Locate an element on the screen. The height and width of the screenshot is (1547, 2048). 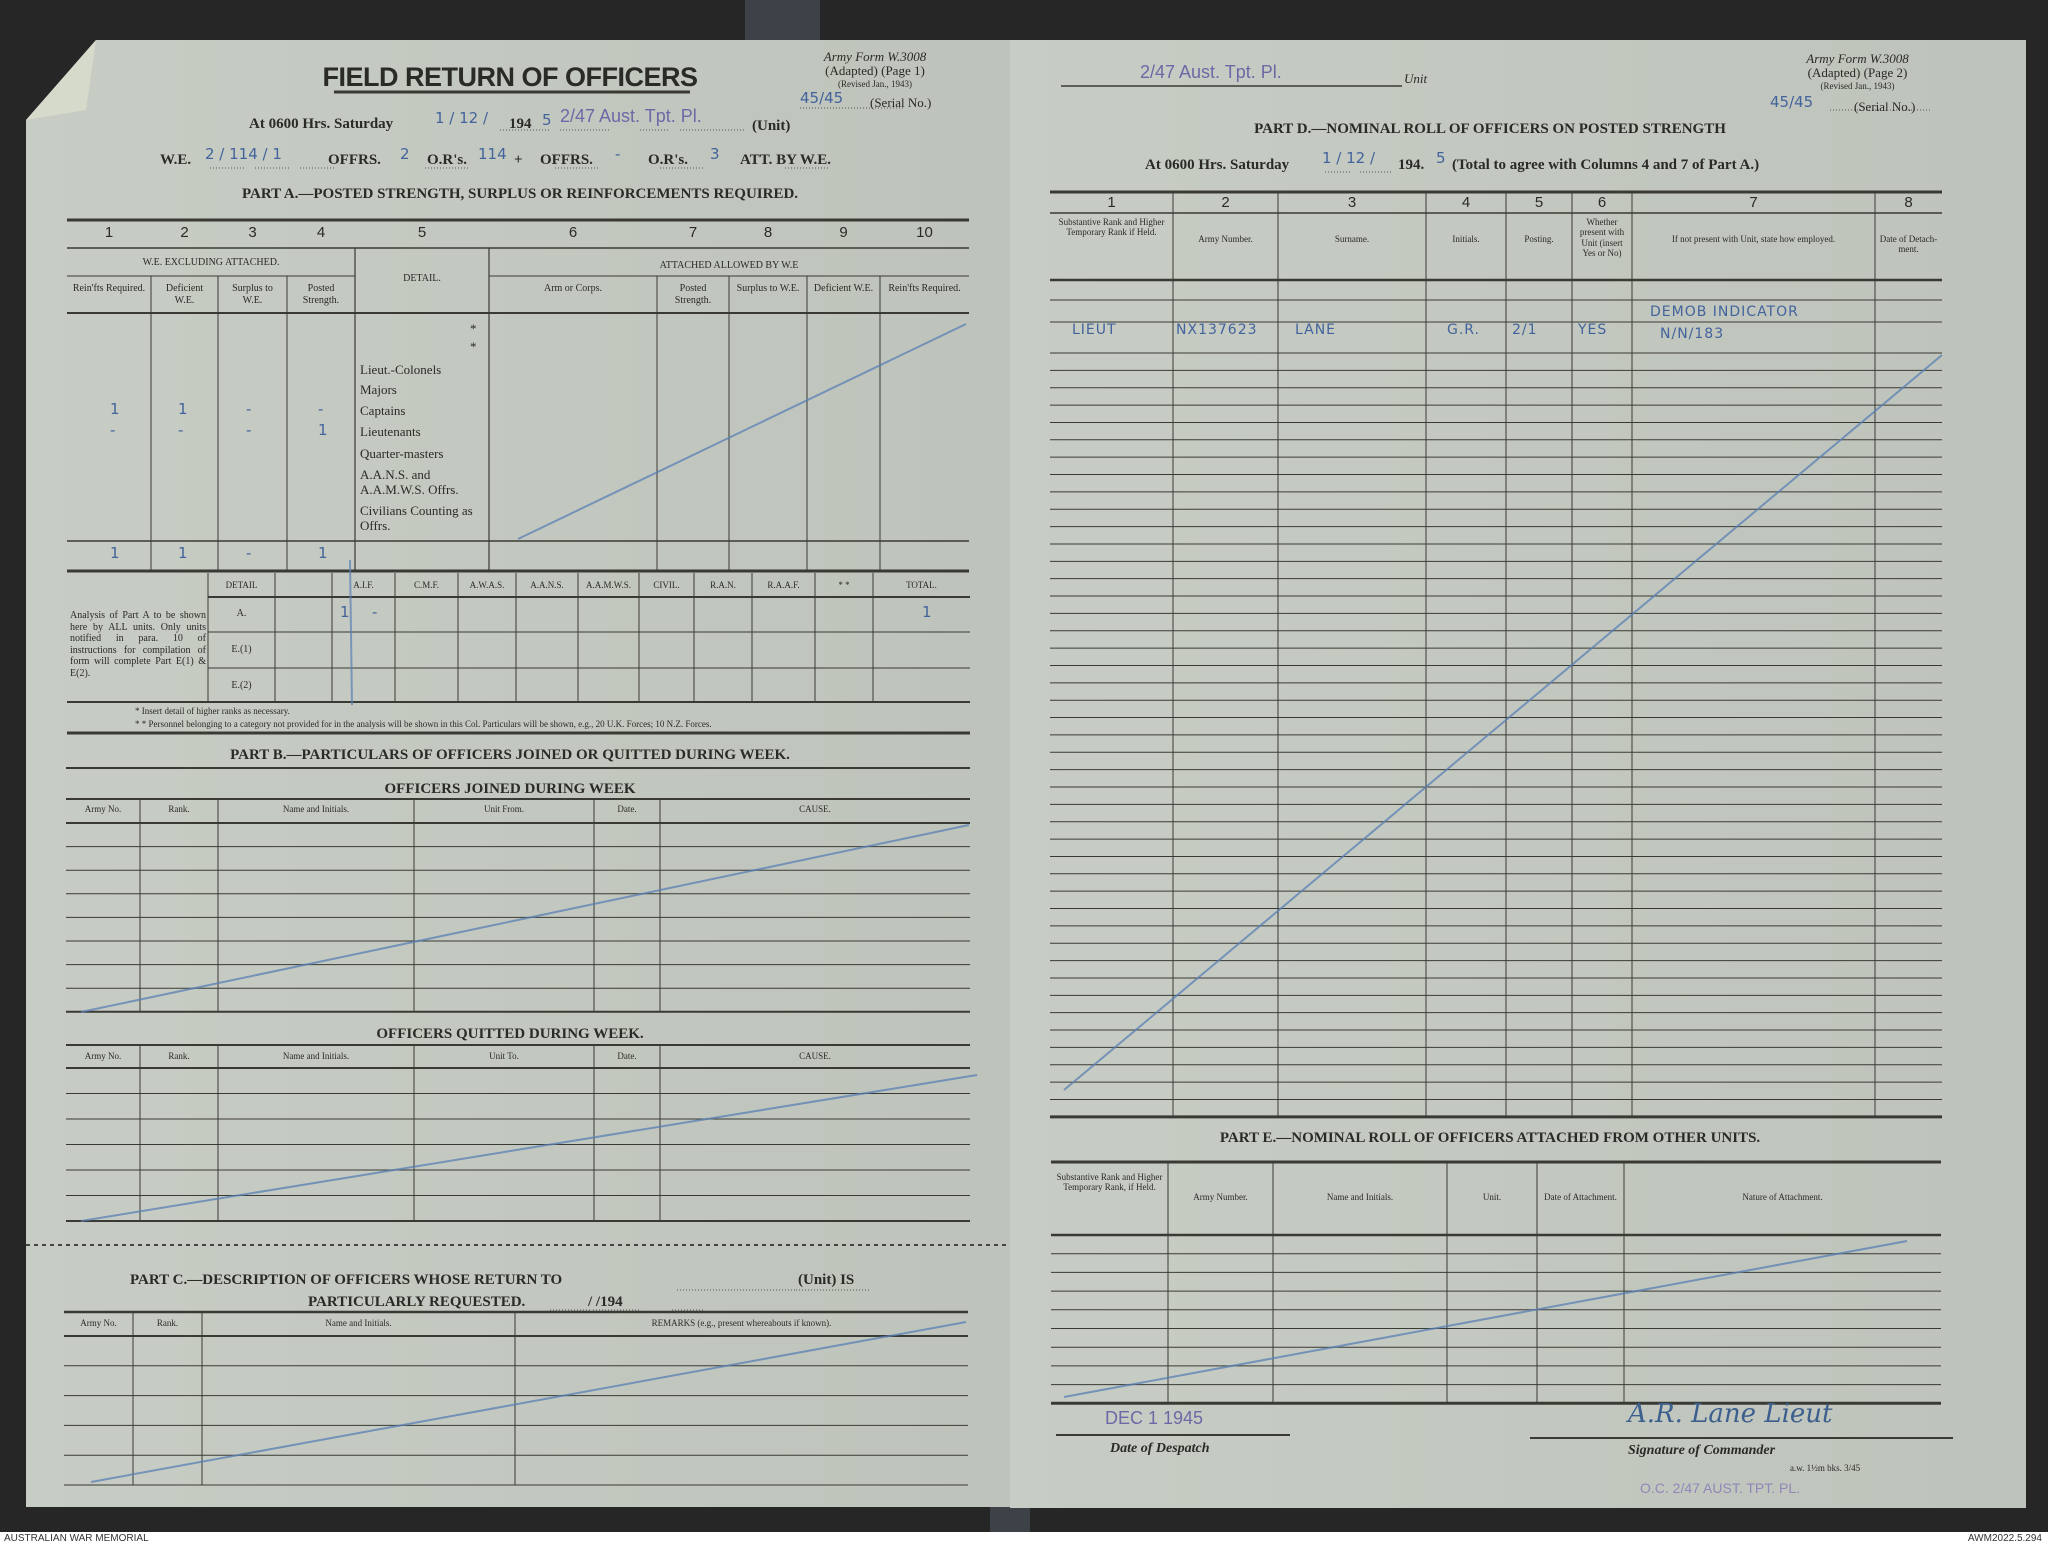
analysis-column-header: A.A.N.S. is located at coordinates (547, 585).